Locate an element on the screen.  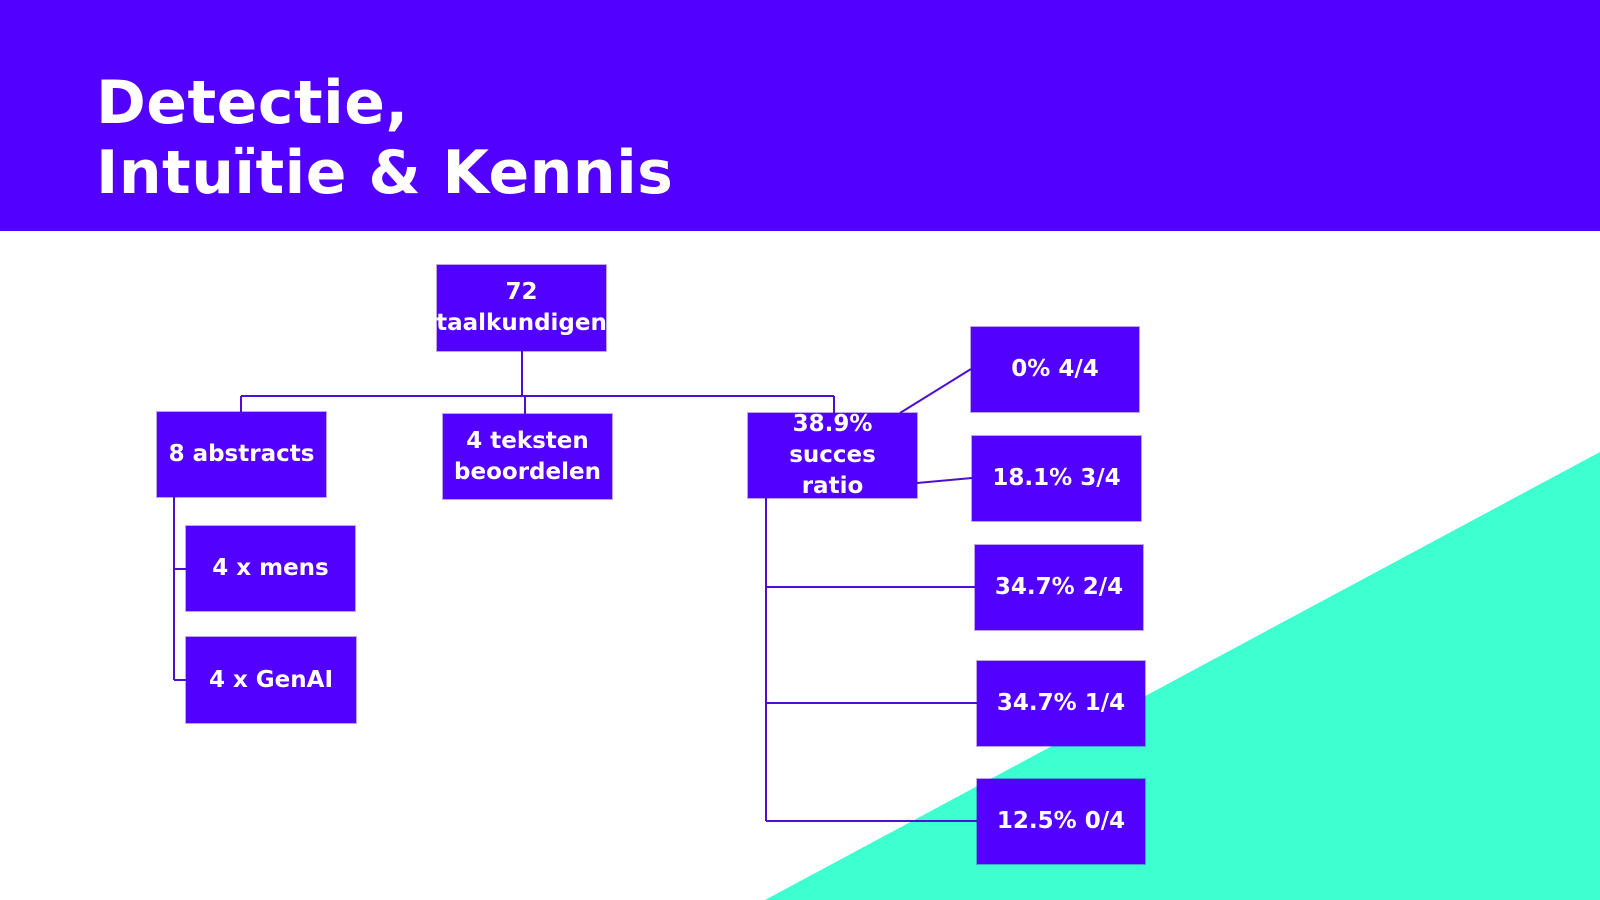
node-two: 34.7% 2/4 is located at coordinates (1059, 587).